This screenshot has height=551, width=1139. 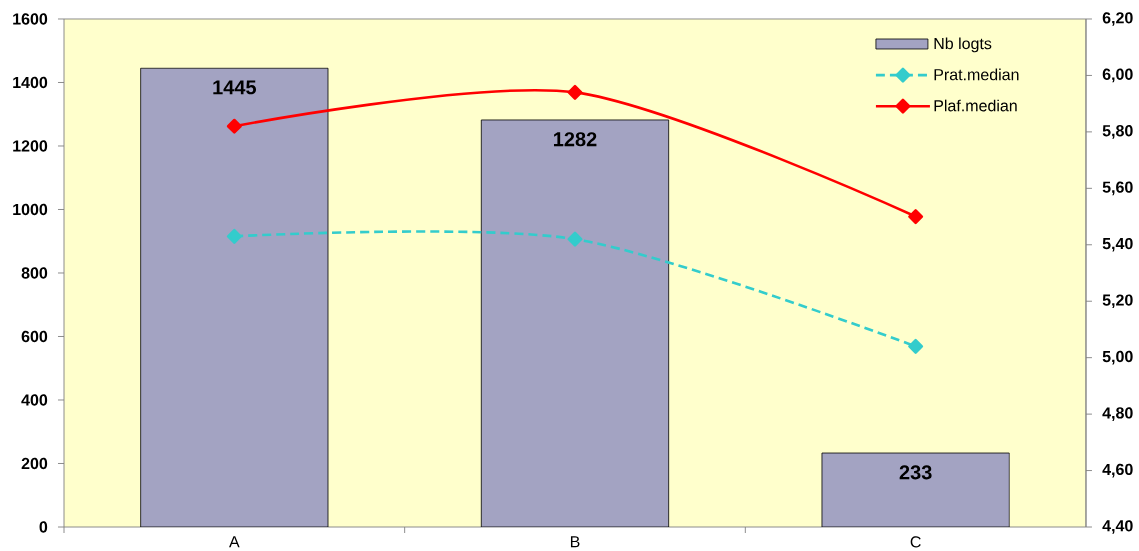 What do you see at coordinates (575, 542) in the screenshot?
I see `x-tick-label: B` at bounding box center [575, 542].